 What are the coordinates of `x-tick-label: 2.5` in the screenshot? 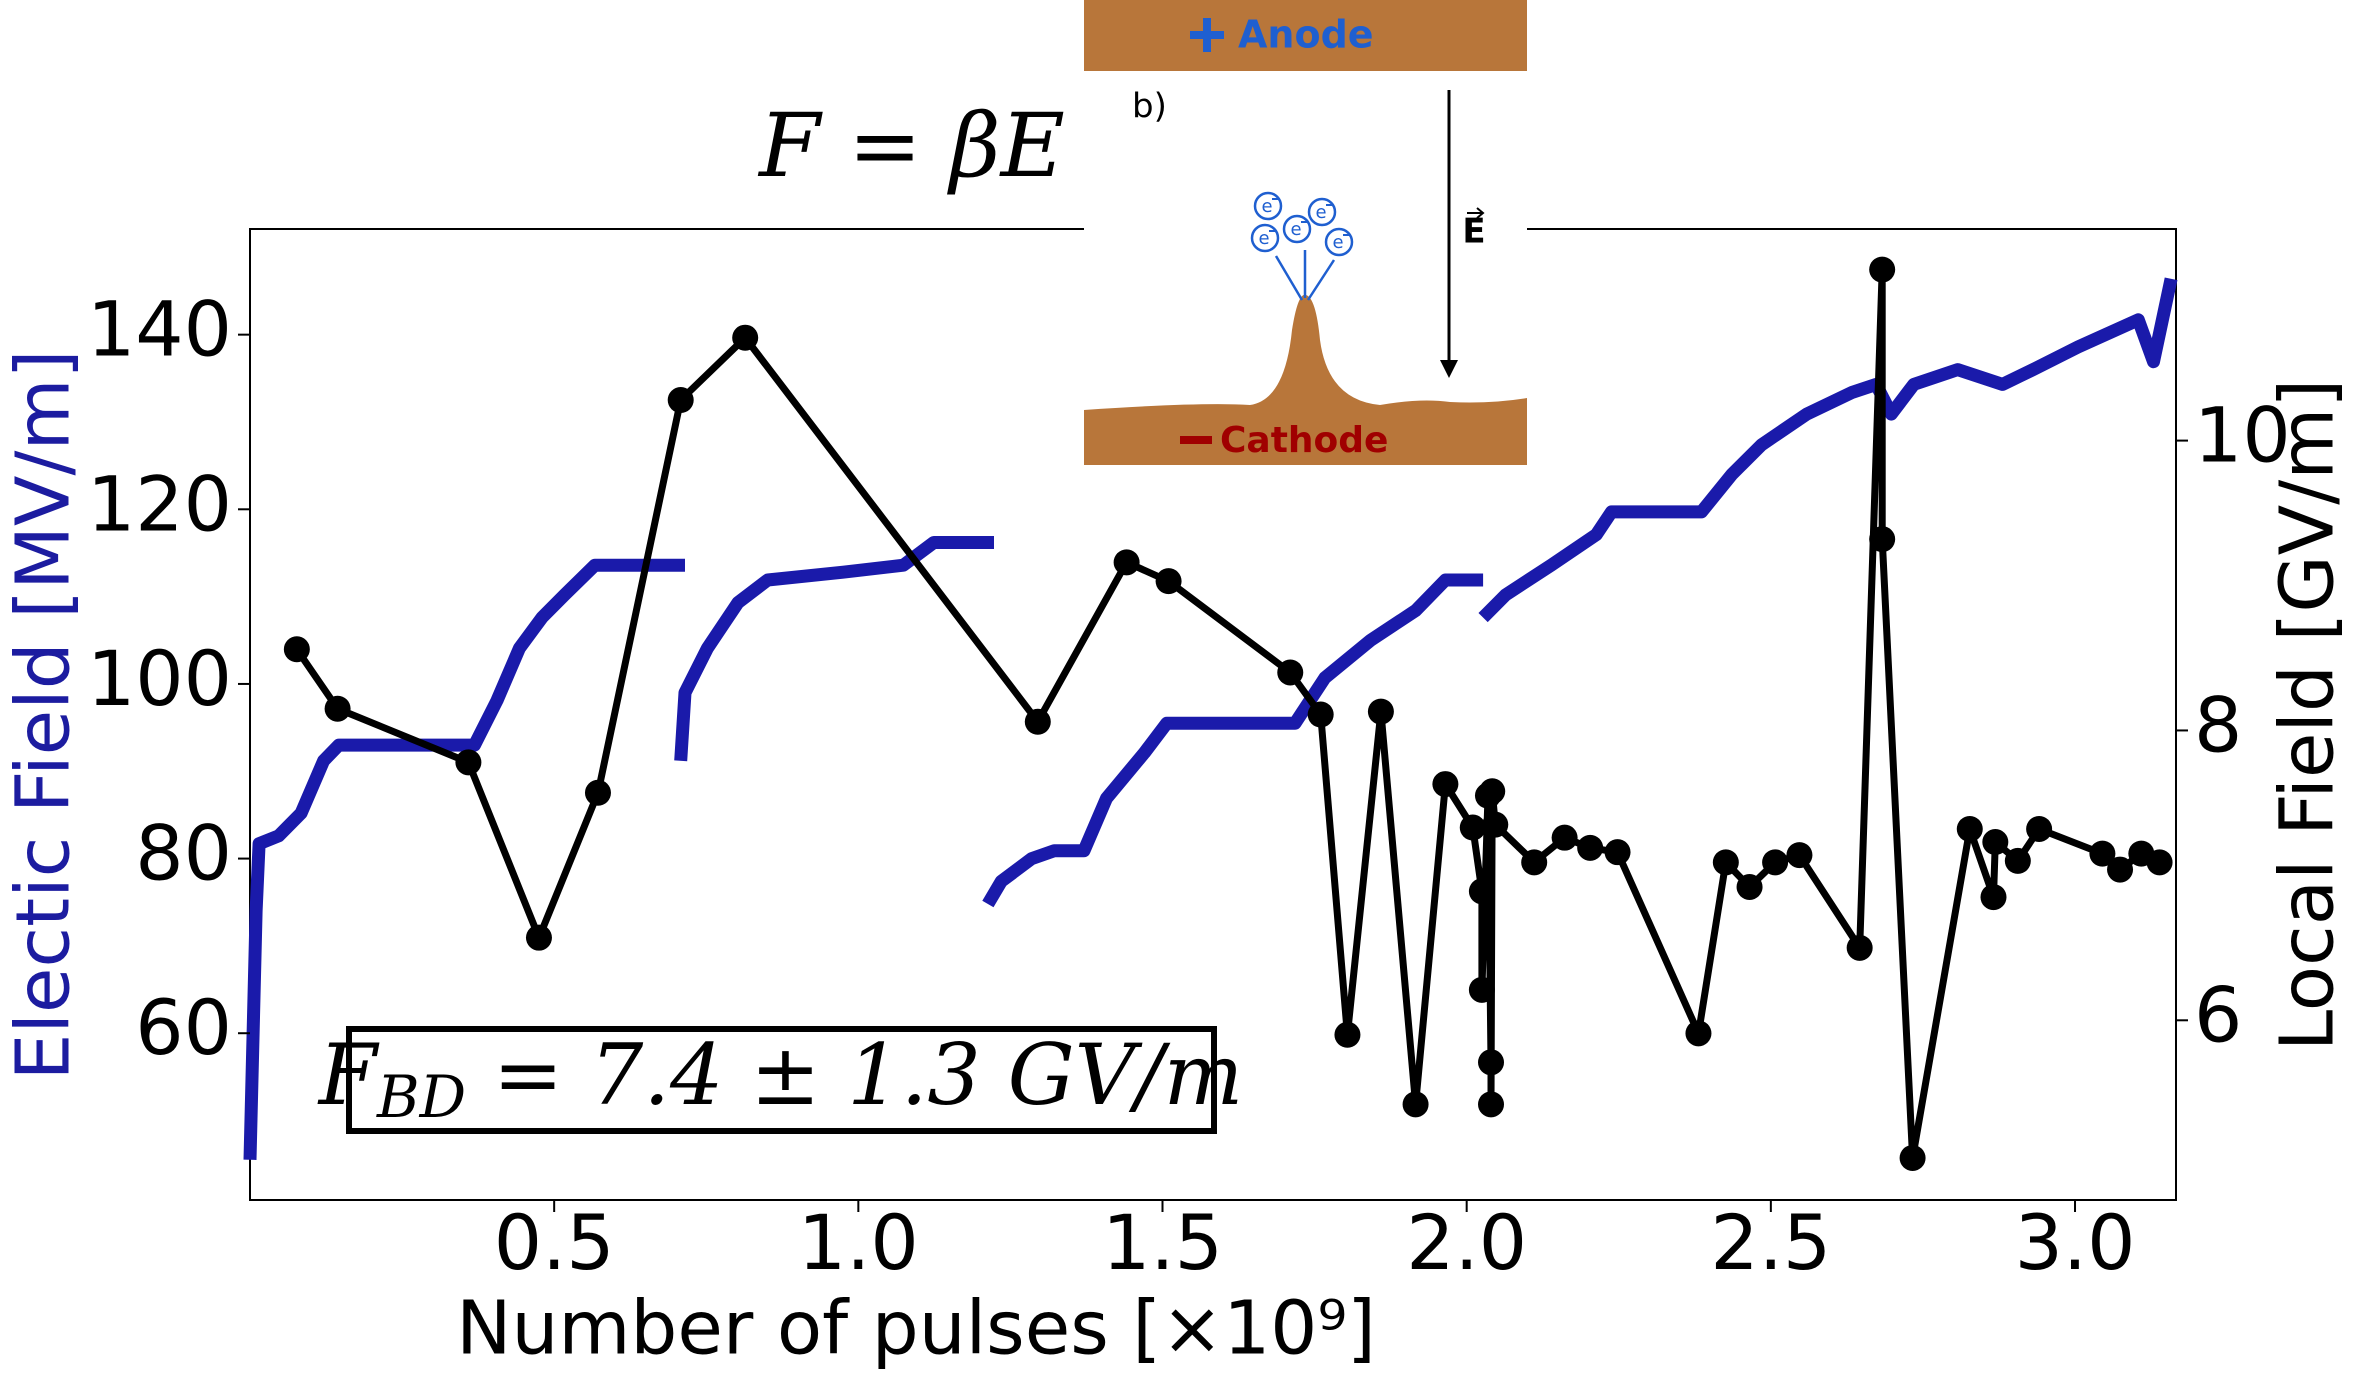 It's located at (1770, 1242).